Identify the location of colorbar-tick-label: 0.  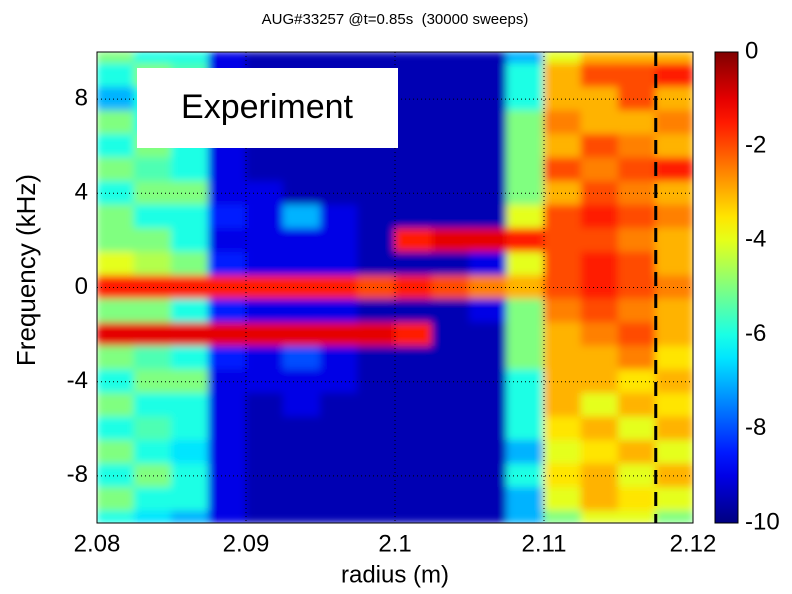
(751, 50).